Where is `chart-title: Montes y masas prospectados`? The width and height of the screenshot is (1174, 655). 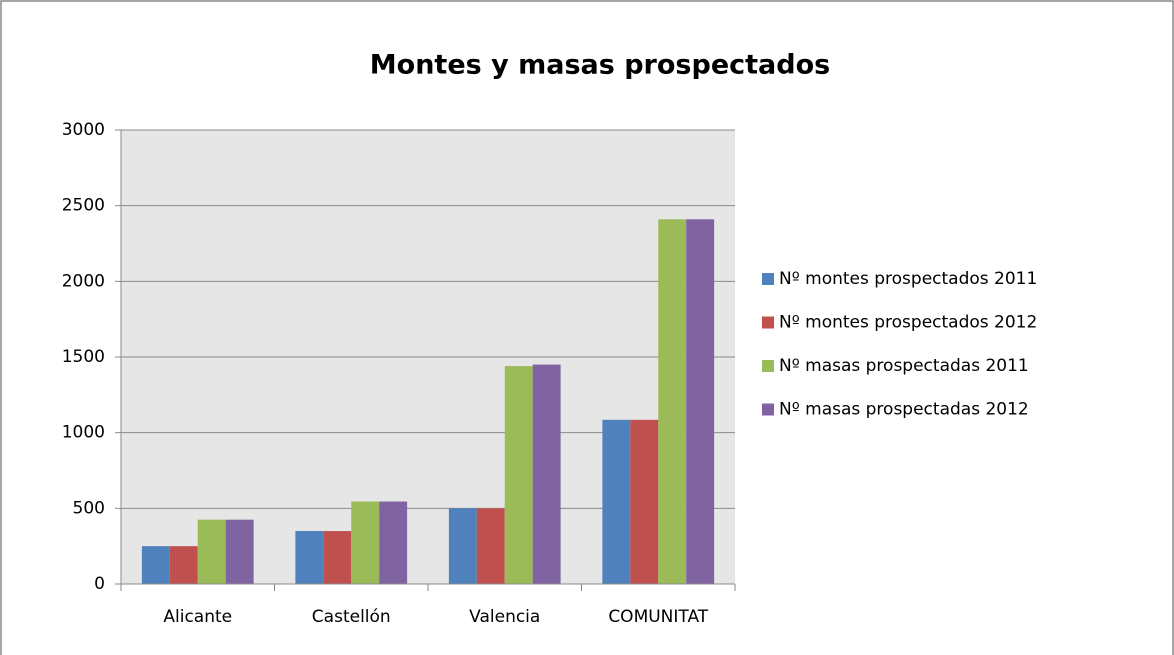 chart-title: Montes y masas prospectados is located at coordinates (600, 65).